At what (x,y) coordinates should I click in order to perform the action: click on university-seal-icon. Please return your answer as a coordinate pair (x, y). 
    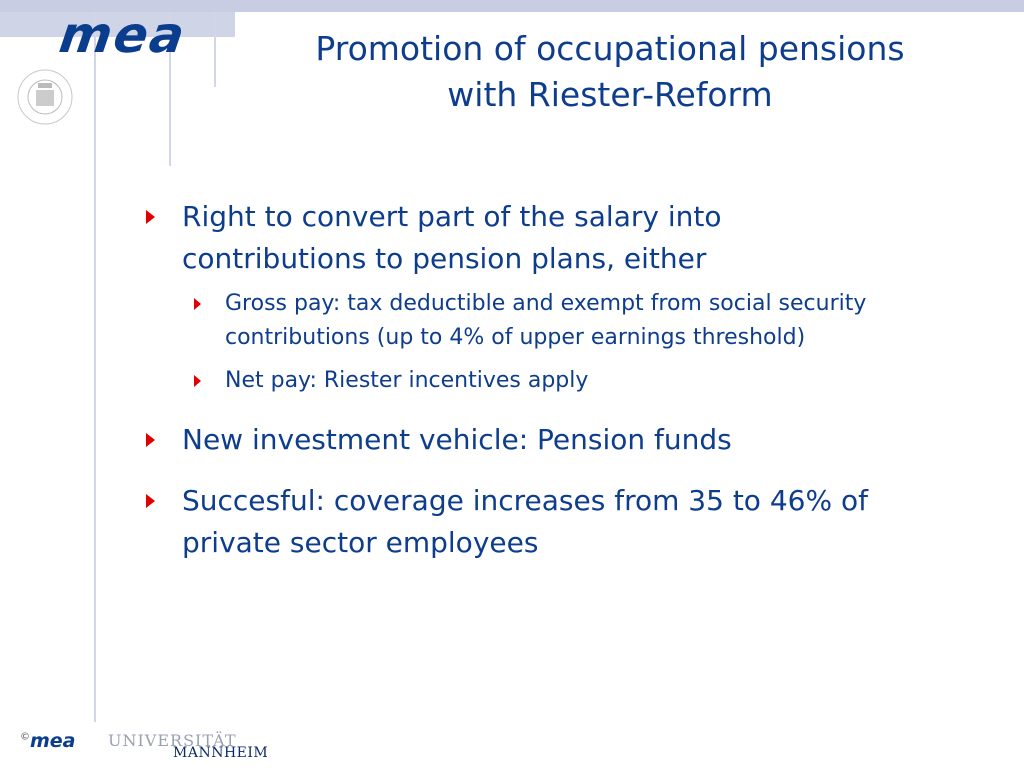
    Looking at the image, I should click on (45, 97).